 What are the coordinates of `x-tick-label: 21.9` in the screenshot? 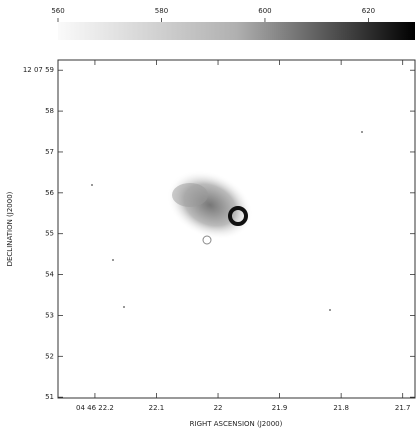 It's located at (280, 408).